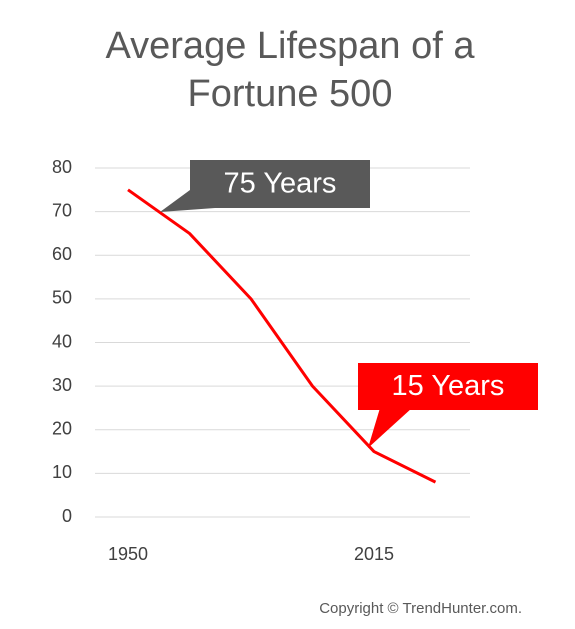  Describe the element at coordinates (128, 554) in the screenshot. I see `x-tick-label: 1950` at that location.